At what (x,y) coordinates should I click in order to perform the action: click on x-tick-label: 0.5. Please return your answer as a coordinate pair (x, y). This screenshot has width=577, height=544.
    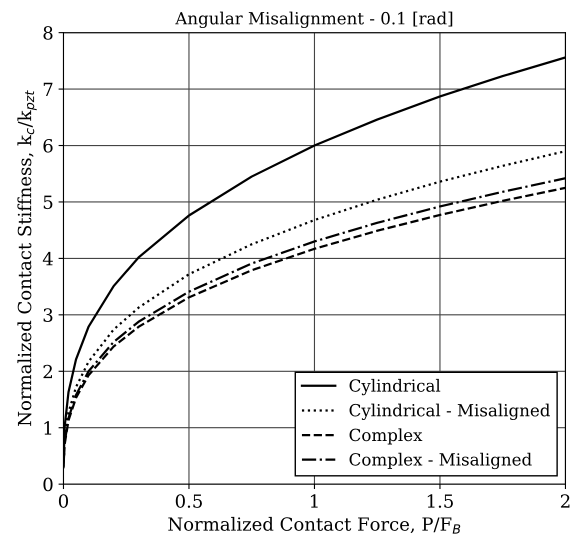
    Looking at the image, I should click on (189, 501).